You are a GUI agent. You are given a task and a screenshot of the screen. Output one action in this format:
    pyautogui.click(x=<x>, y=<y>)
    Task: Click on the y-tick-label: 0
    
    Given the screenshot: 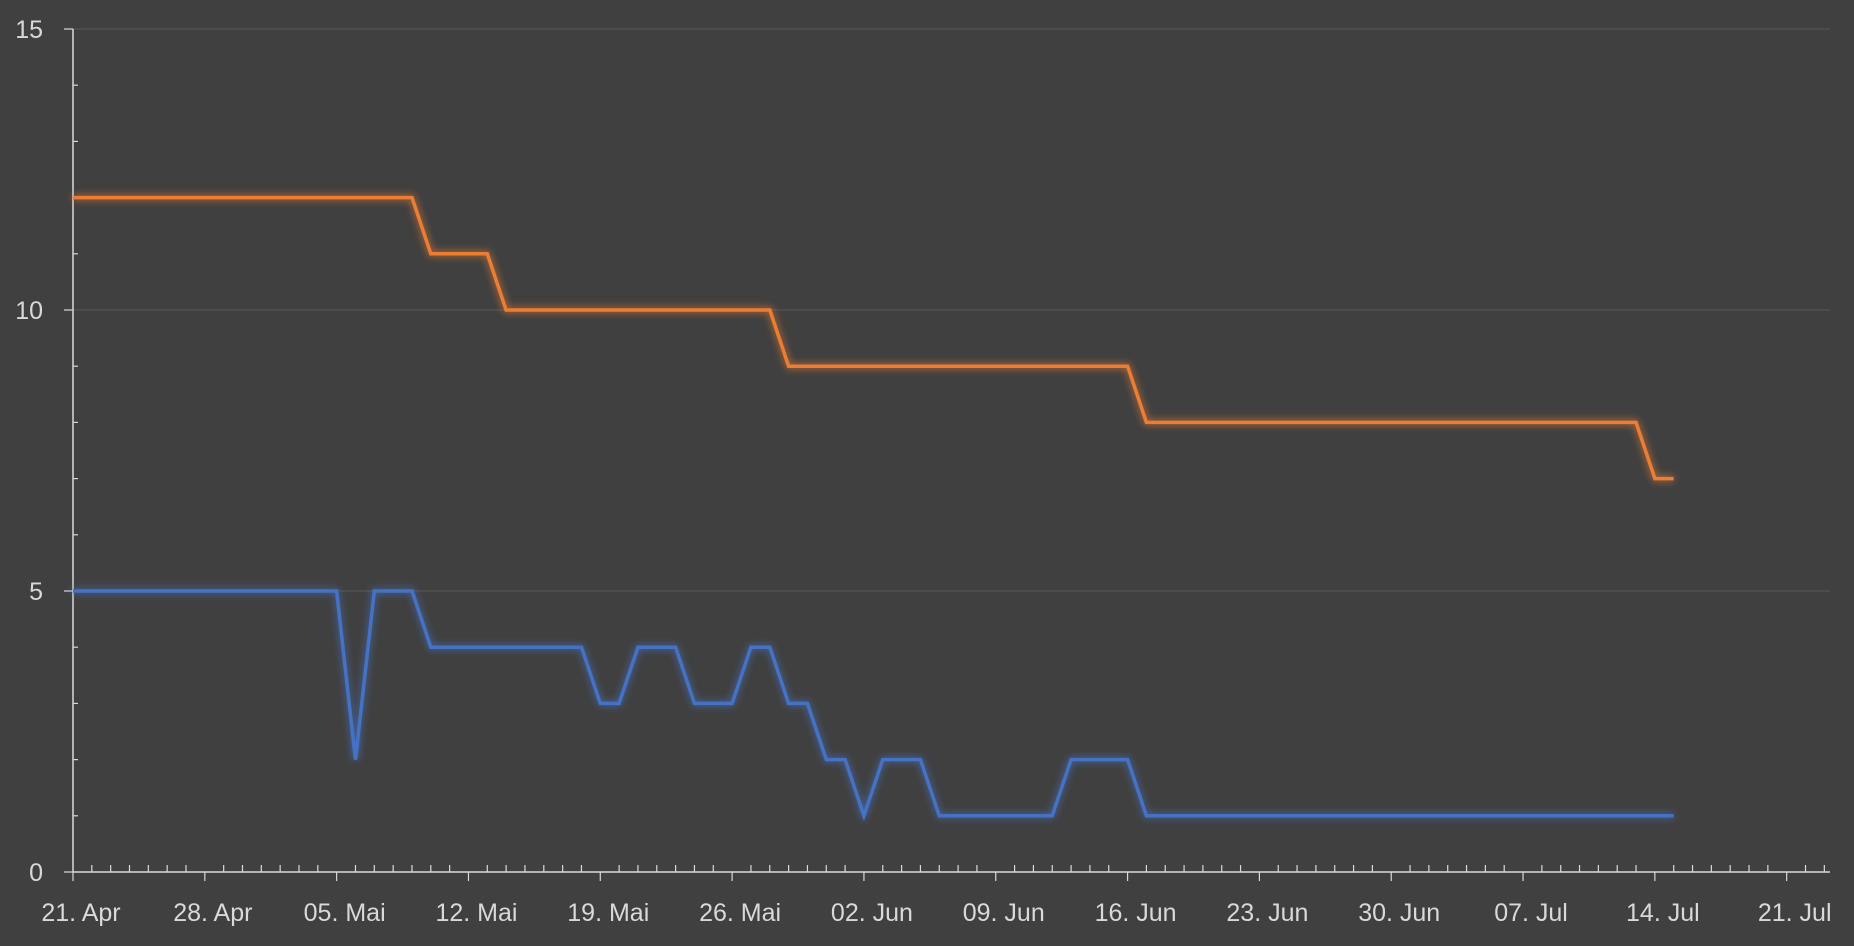 What is the action you would take?
    pyautogui.click(x=36, y=873)
    